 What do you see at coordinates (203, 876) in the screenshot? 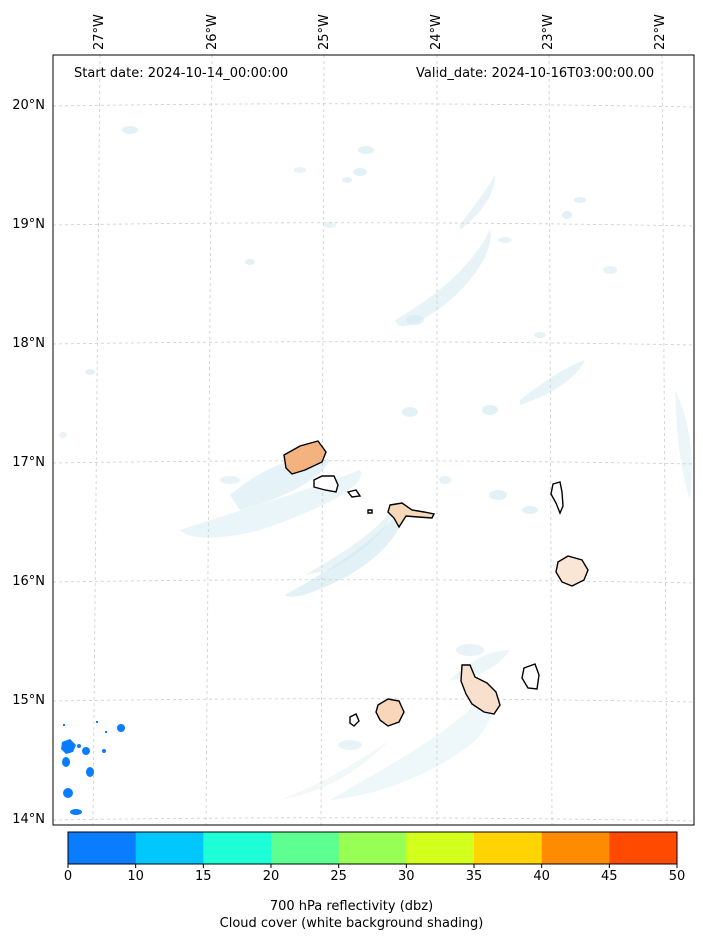
I see `colorbar-tick-15: 15` at bounding box center [203, 876].